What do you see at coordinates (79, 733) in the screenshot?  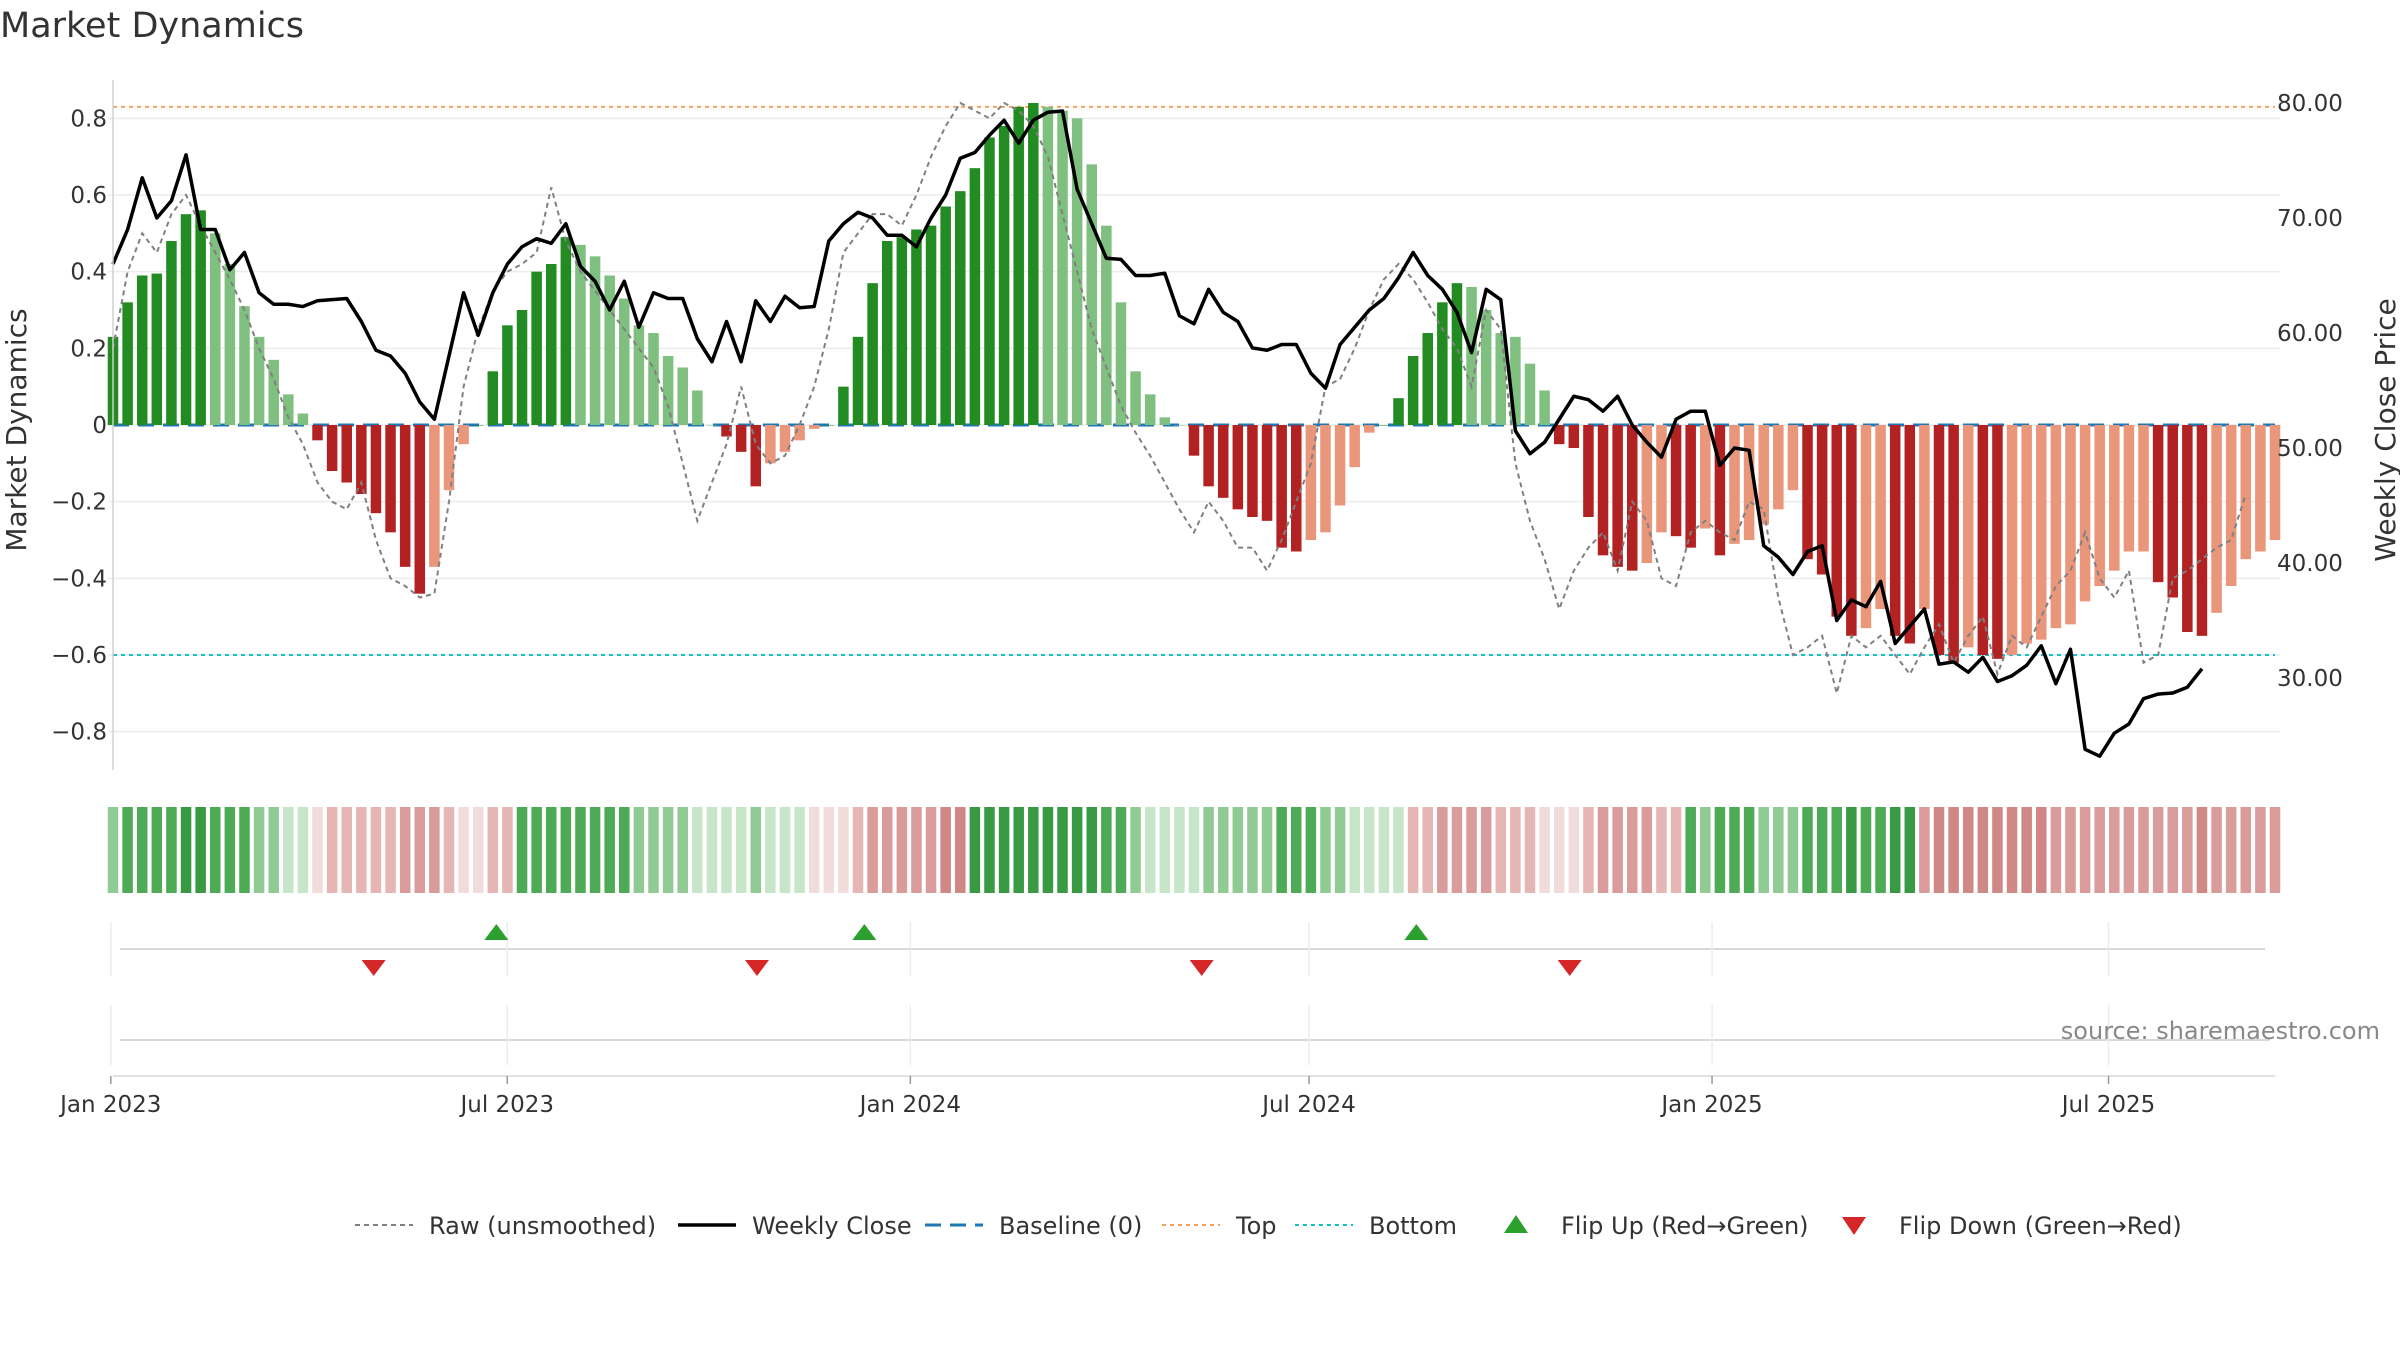 I see `y-tick-label-left: −0.8` at bounding box center [79, 733].